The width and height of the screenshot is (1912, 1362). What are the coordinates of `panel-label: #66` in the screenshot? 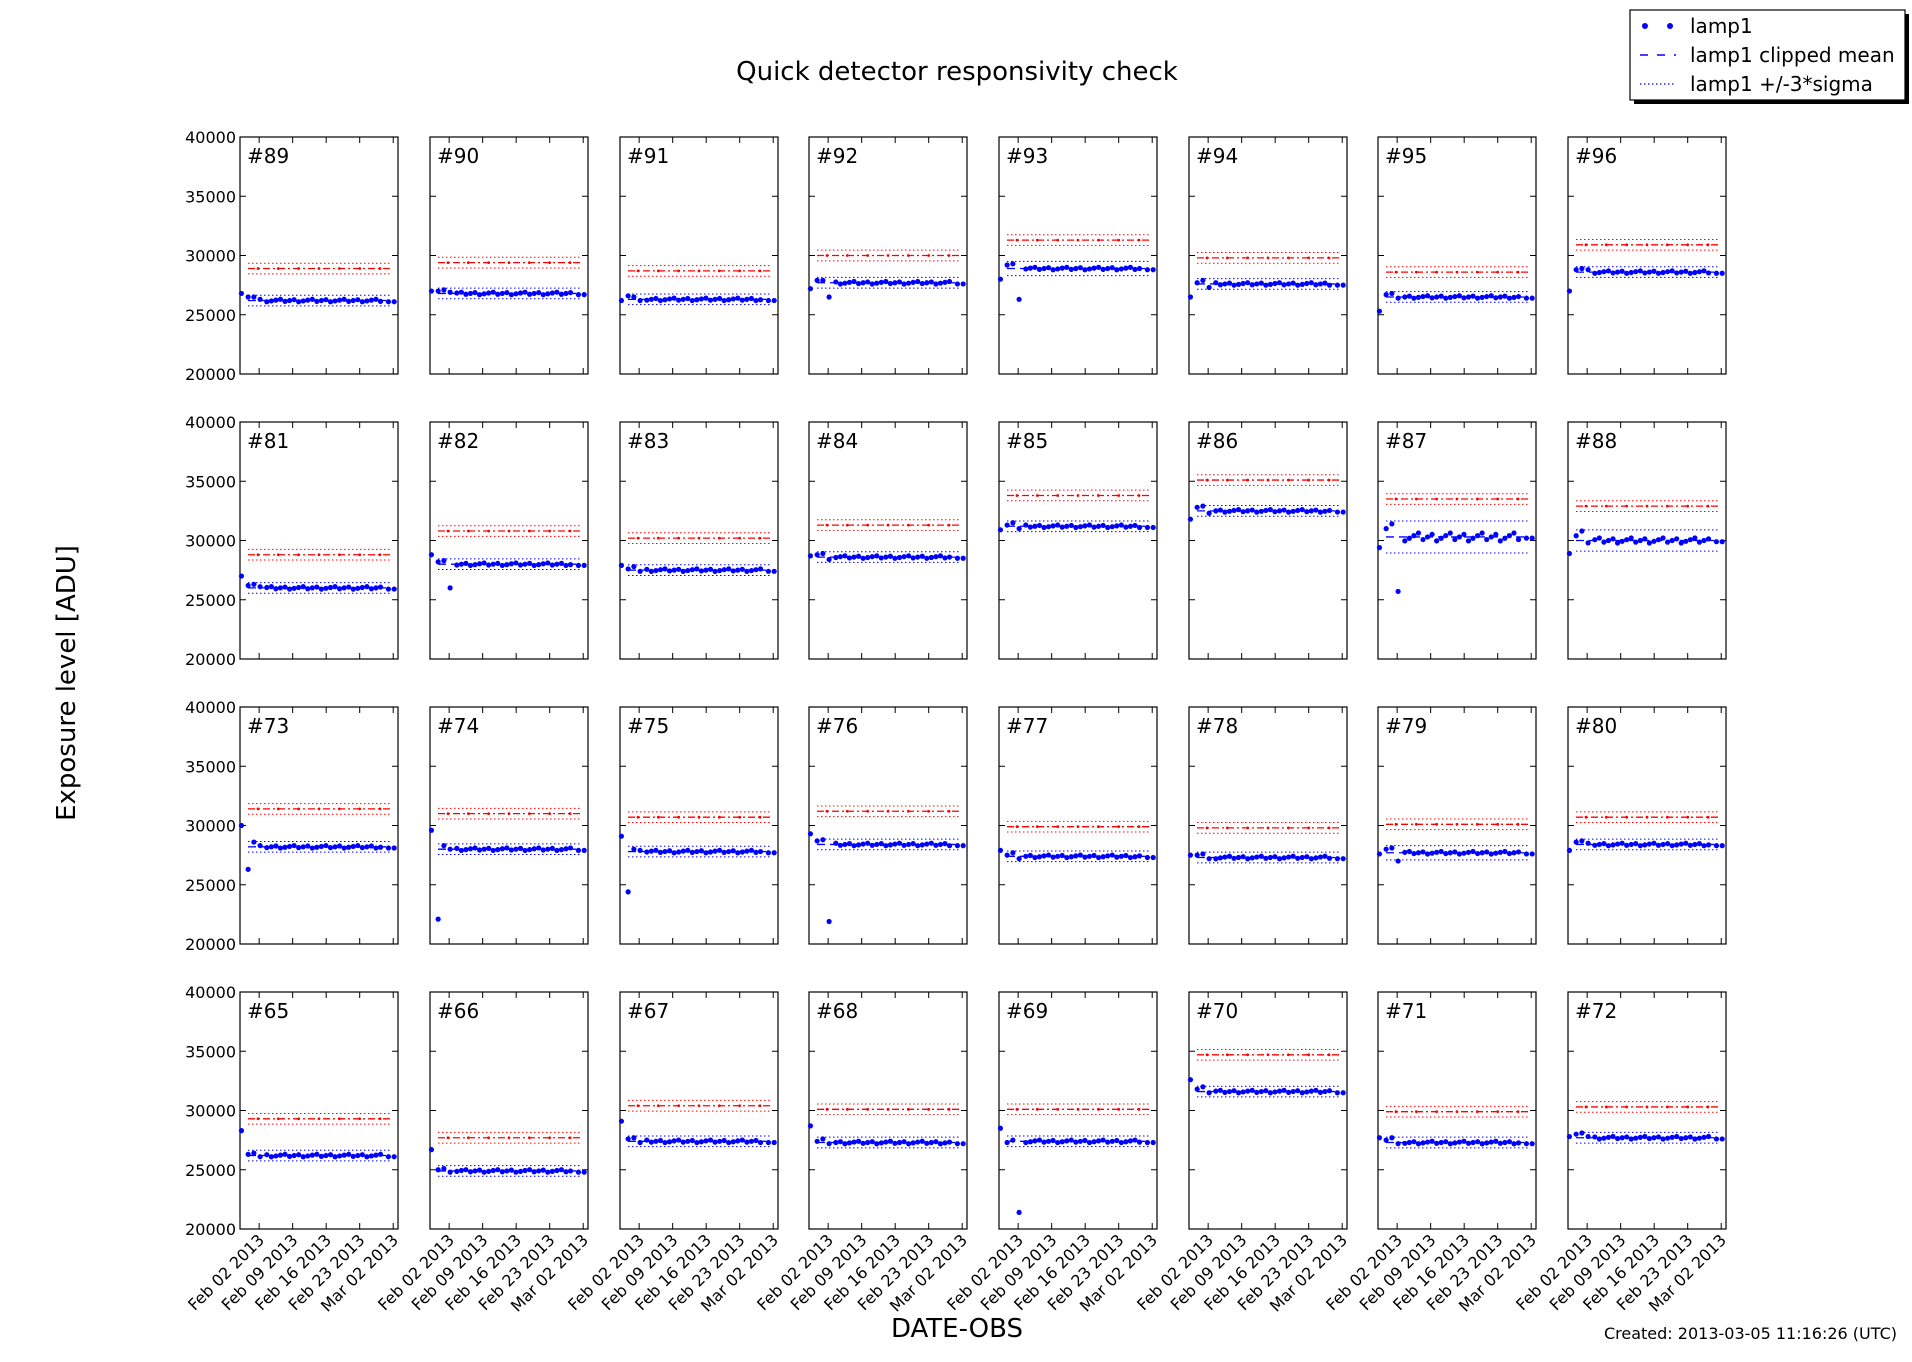 It's located at (458, 1011).